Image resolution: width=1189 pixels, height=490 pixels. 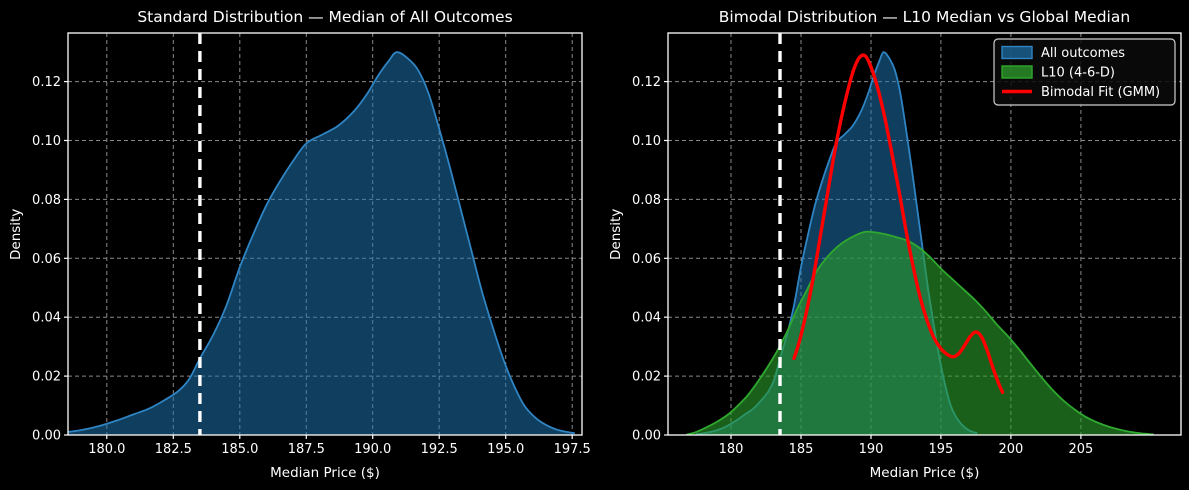 I want to click on right-x-axis-label: Median Price ($), so click(x=924, y=473).